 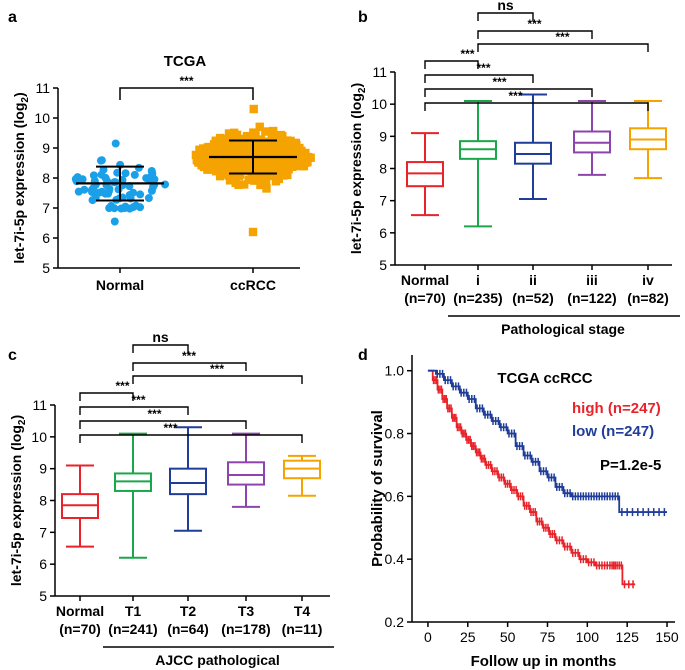 I want to click on chart-title: TCGA ccRCC, so click(x=544, y=378).